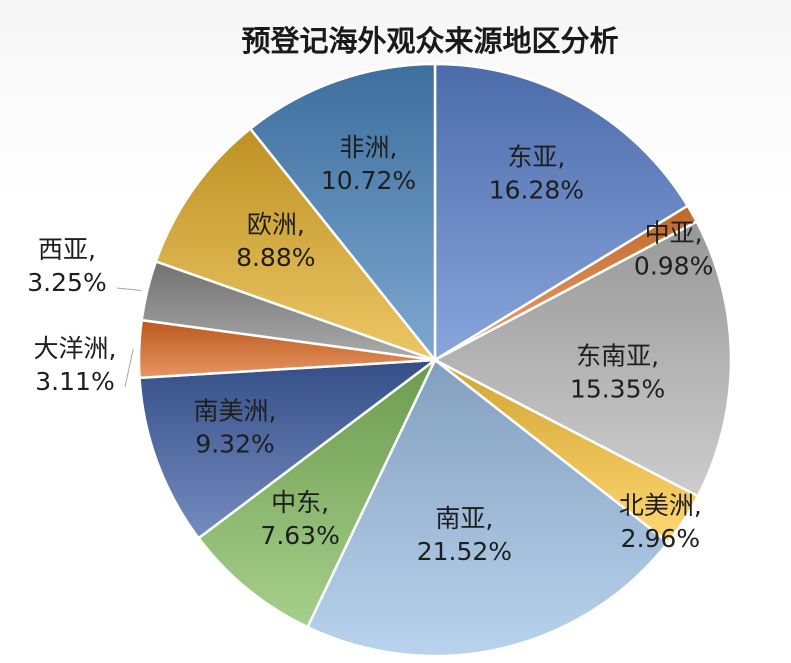 The width and height of the screenshot is (791, 663). Describe the element at coordinates (74, 381) in the screenshot. I see `slice-percent-8: 3.11%` at that location.